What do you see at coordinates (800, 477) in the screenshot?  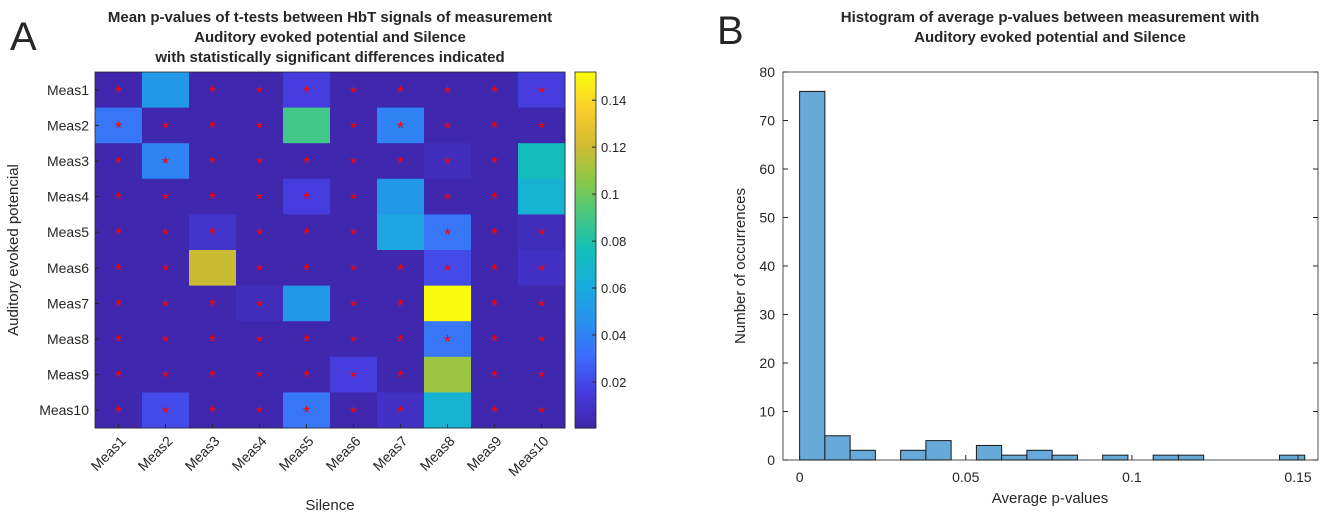 I see `histogram-xtick-label: 0` at bounding box center [800, 477].